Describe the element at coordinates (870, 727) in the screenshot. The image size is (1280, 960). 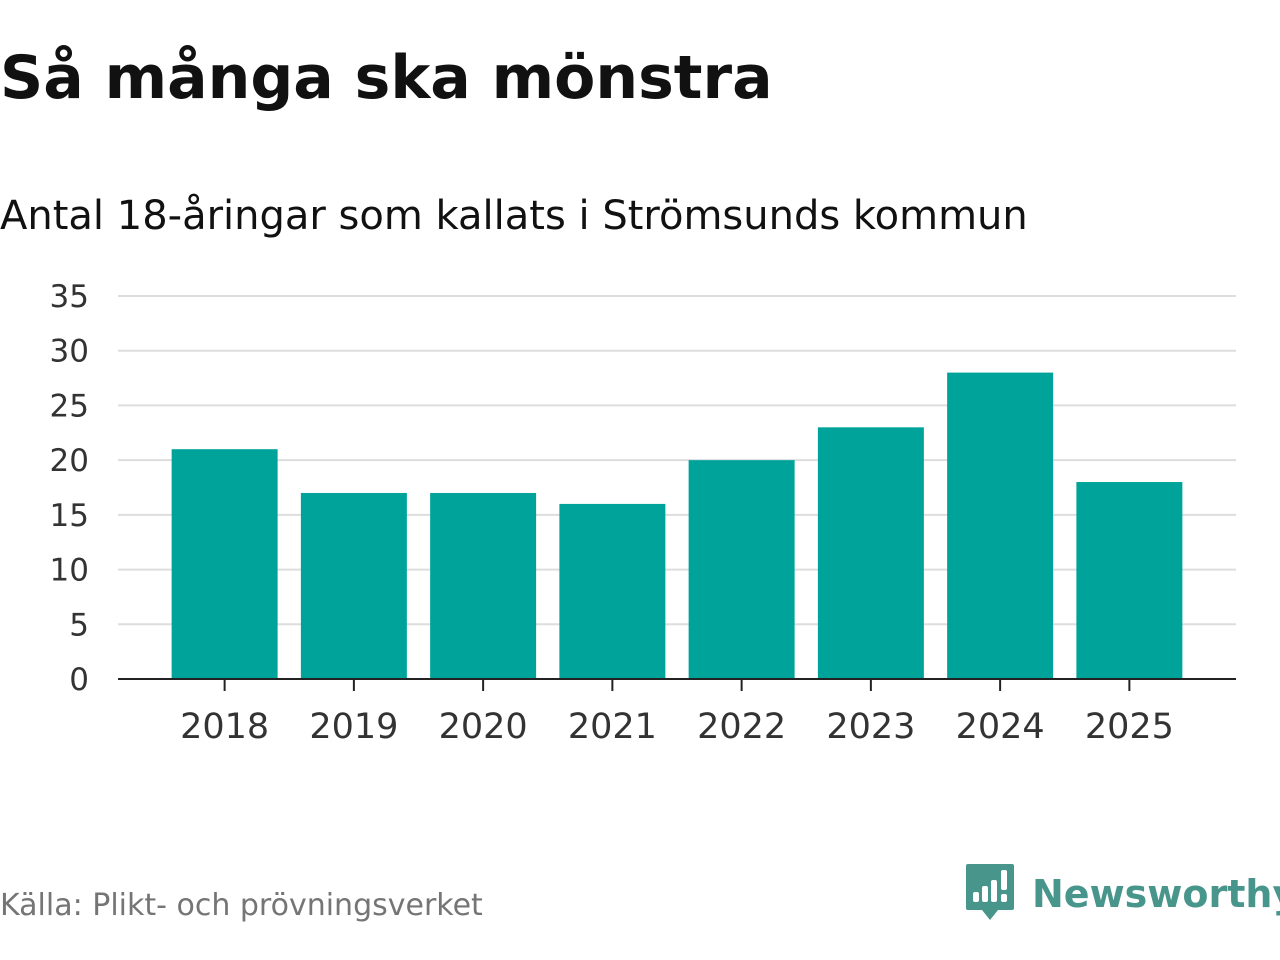
I see `x-tick-label: 2023` at that location.